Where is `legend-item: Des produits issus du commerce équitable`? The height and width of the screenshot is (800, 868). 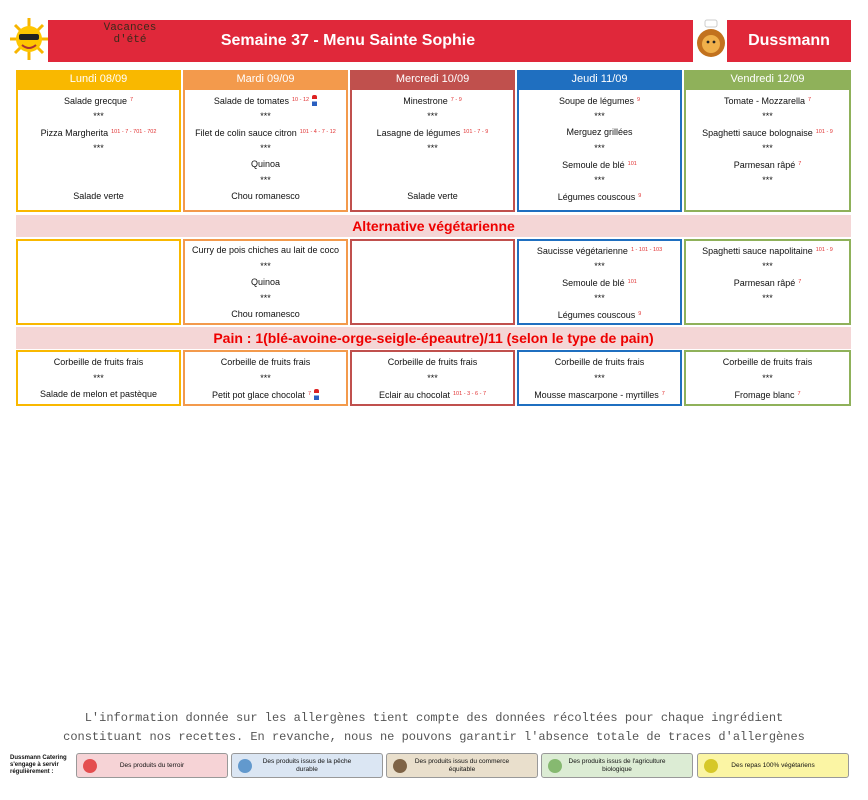 legend-item: Des produits issus du commerce équitable is located at coordinates (462, 765).